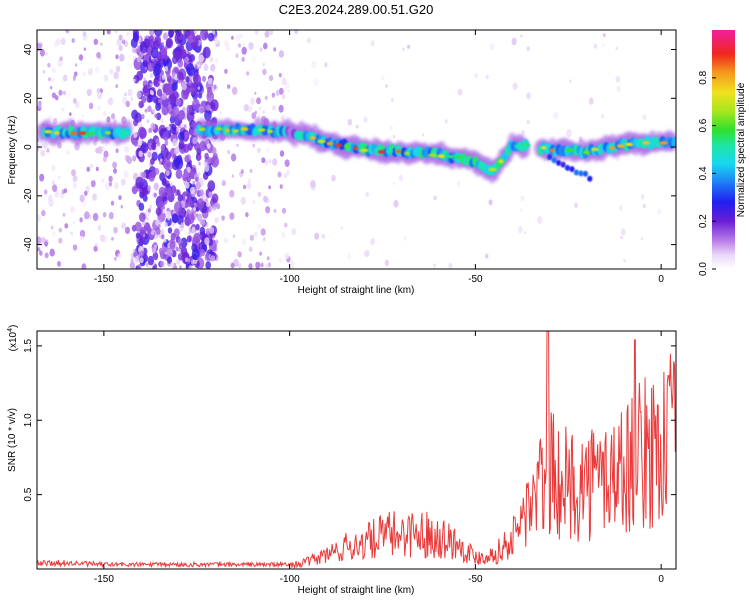 This screenshot has height=600, width=750. Describe the element at coordinates (104, 579) in the screenshot. I see `x-tick-label: -150` at that location.